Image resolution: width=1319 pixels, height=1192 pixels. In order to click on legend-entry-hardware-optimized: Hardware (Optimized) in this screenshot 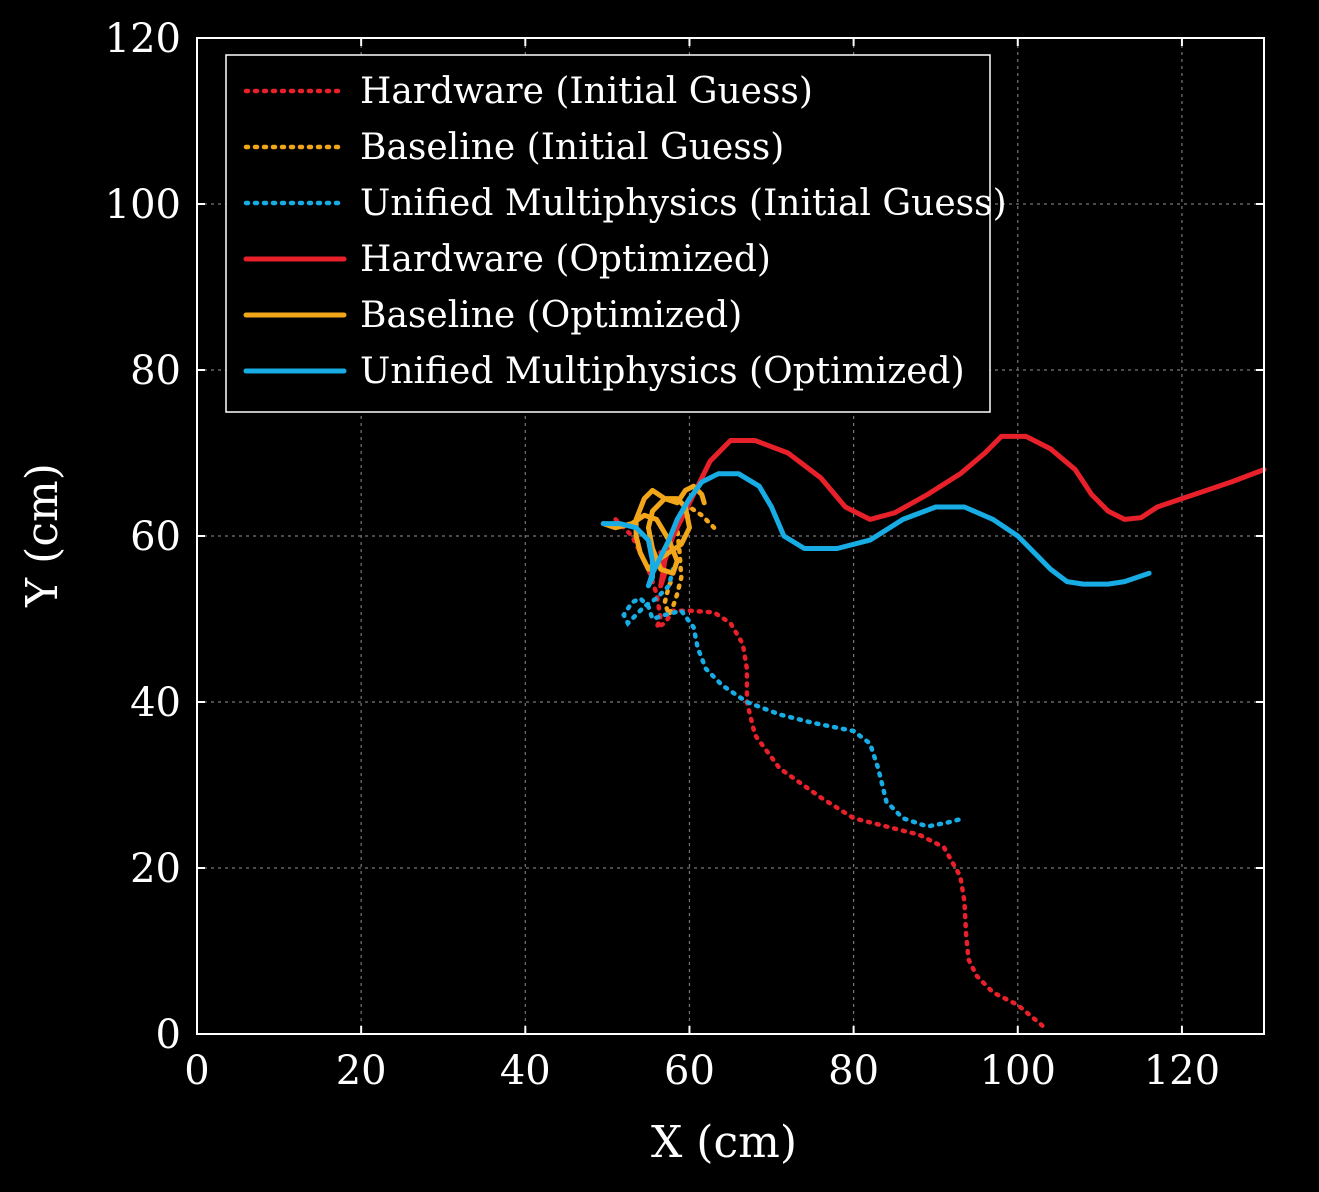, I will do `click(507, 259)`.